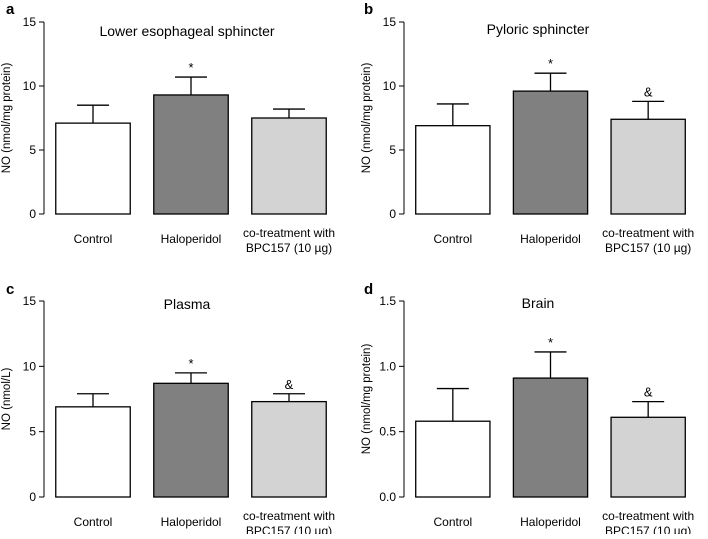  I want to click on panel-letter: a, so click(10, 9).